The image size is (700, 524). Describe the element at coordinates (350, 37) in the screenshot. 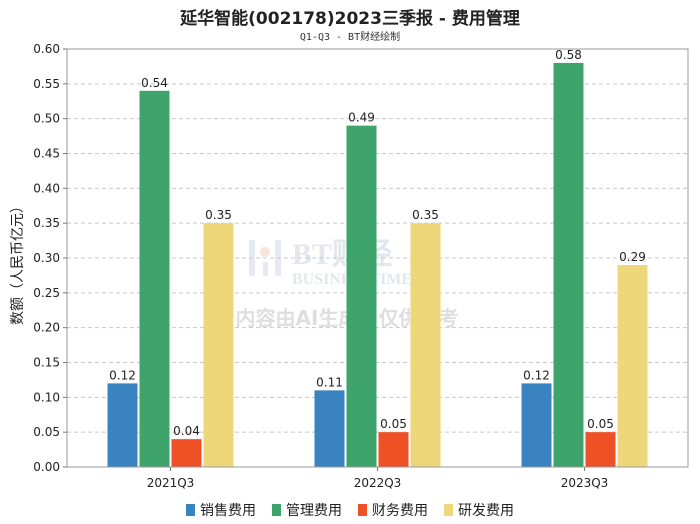

I see `chart-subtitle: Q1-Q3 - BT财经绘制` at that location.